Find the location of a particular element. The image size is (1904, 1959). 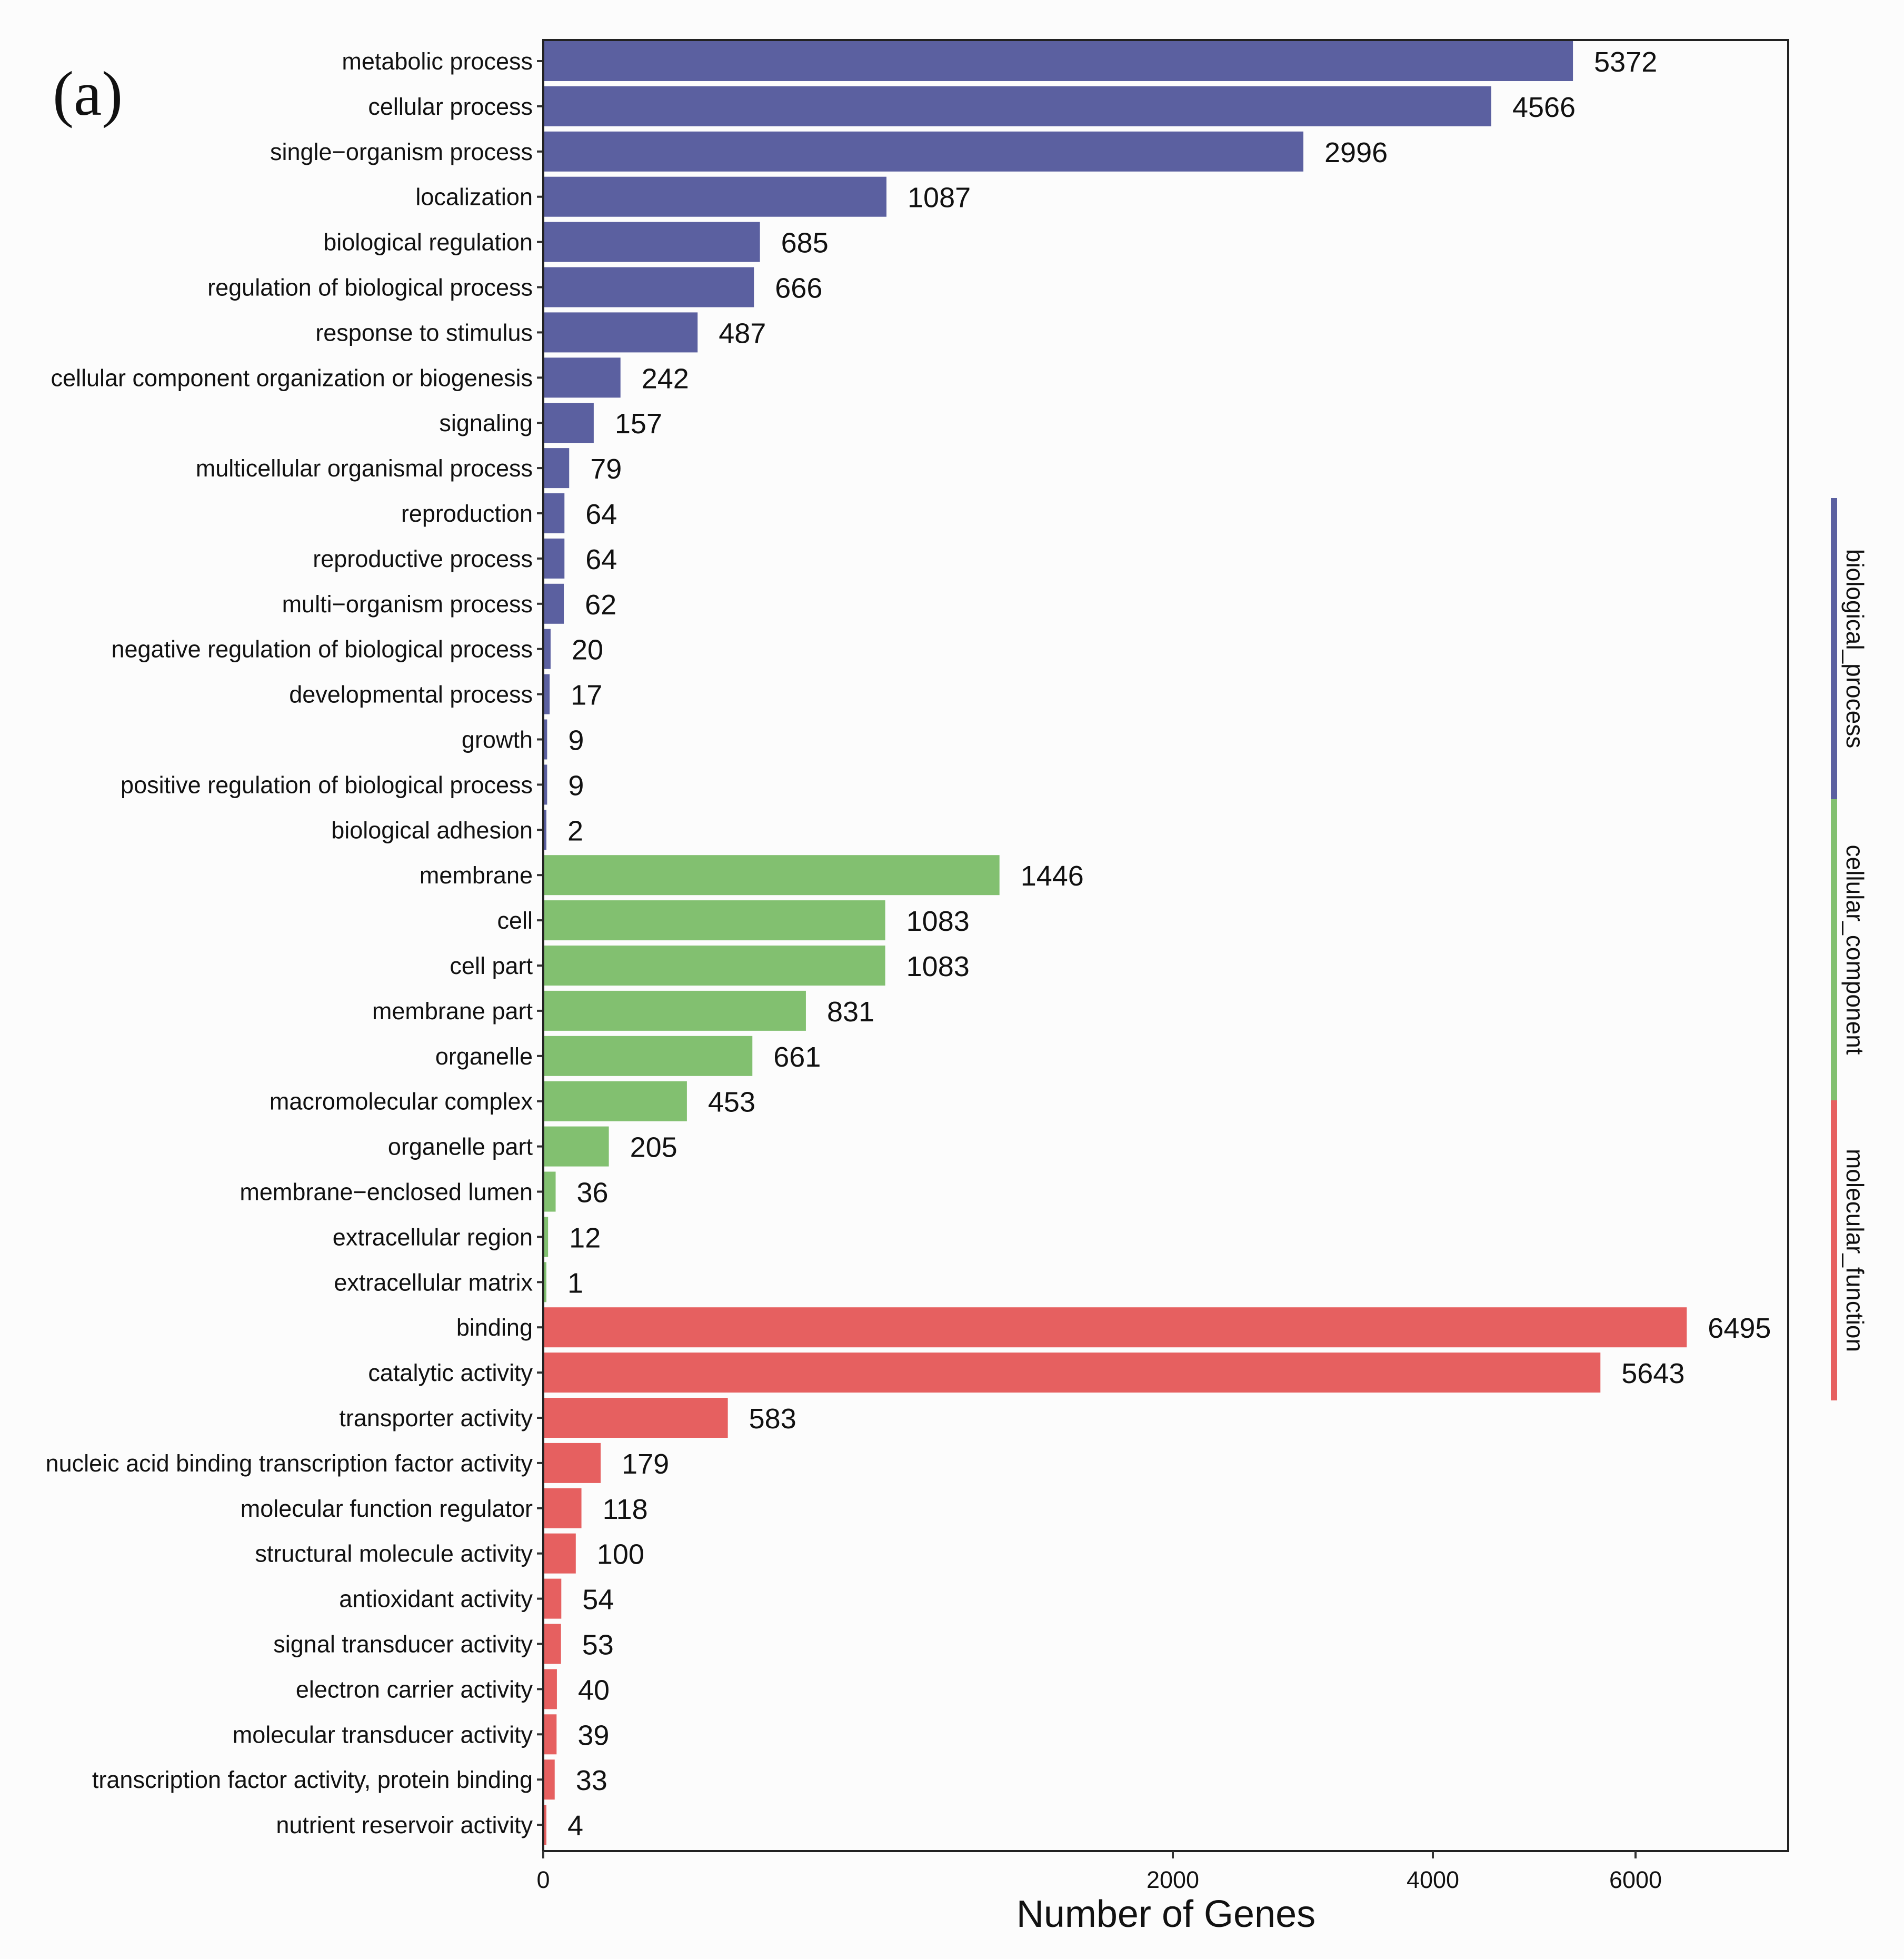

value-label: 242 is located at coordinates (665, 378).